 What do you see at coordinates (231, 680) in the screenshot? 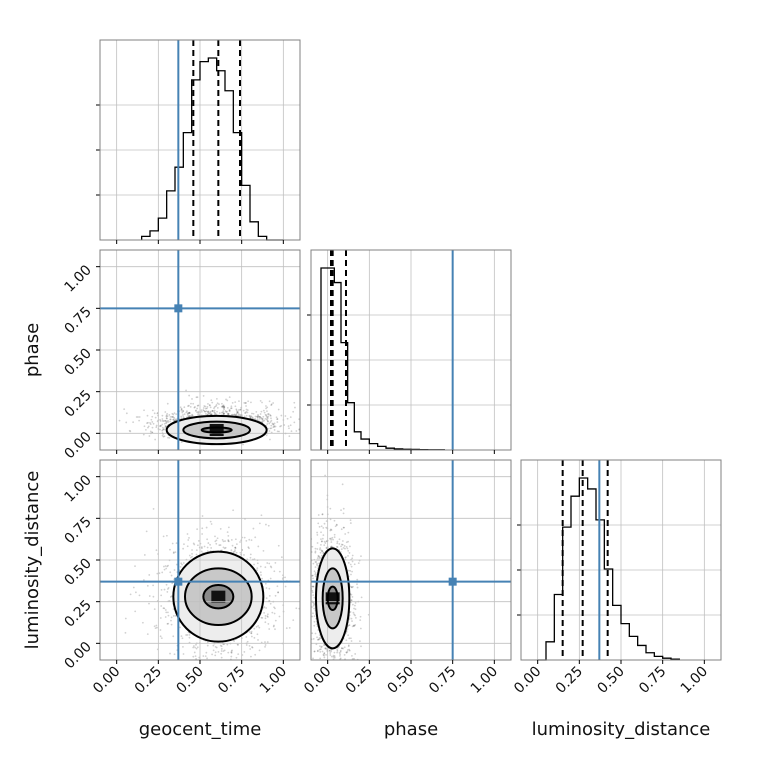
I see `tick-label-x-geocent_time: 0.75` at bounding box center [231, 680].